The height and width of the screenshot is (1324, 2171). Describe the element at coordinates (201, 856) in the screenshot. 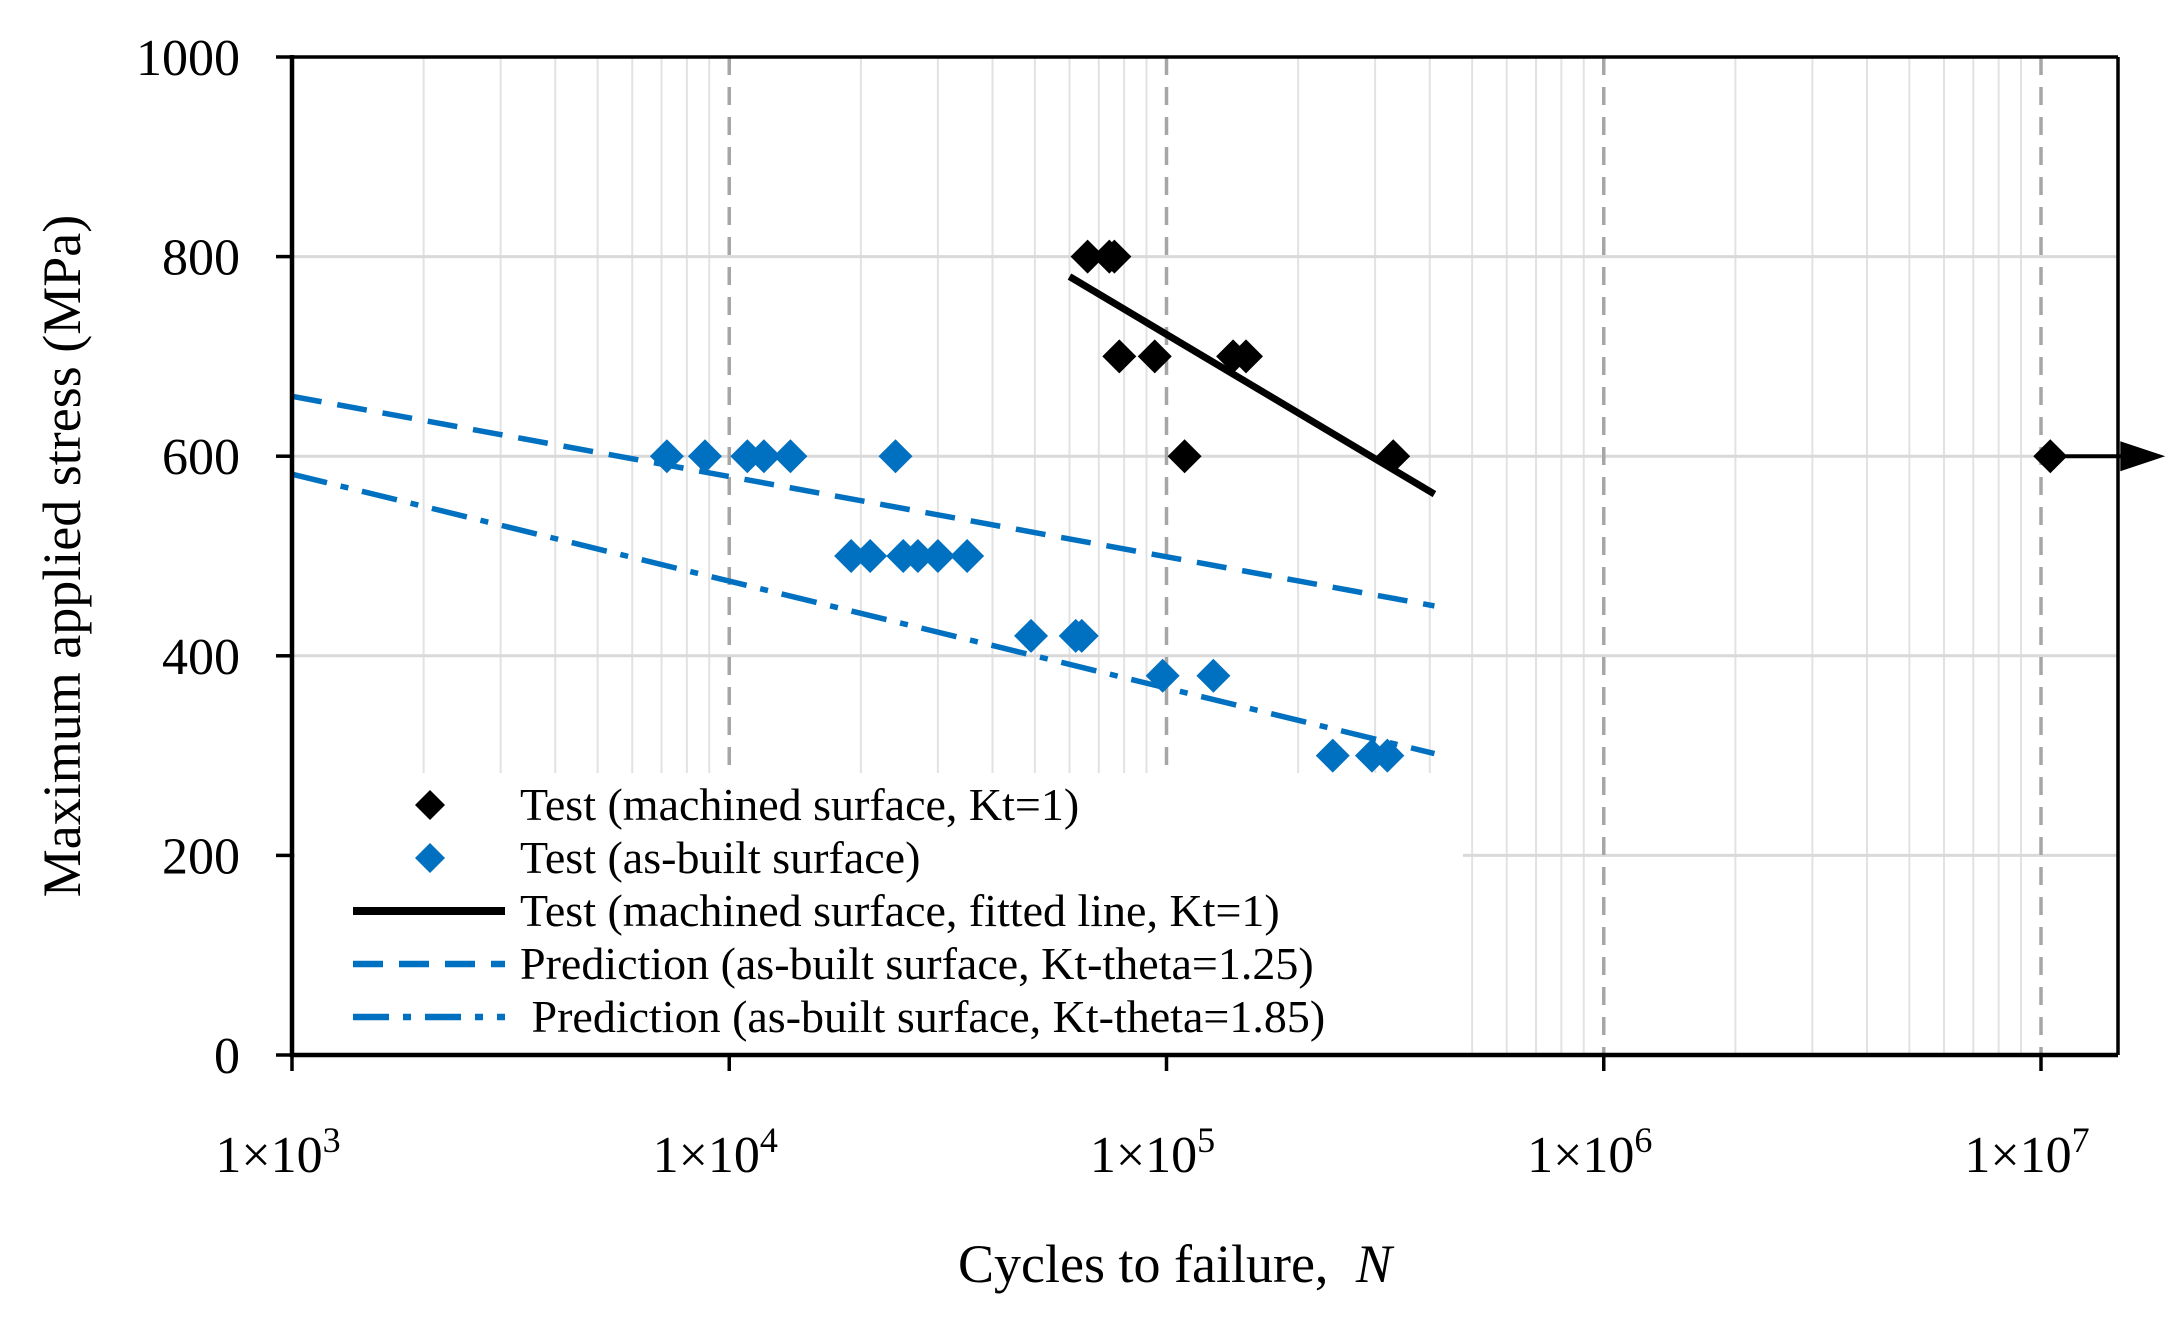

I see `y-tick-label: 200` at that location.